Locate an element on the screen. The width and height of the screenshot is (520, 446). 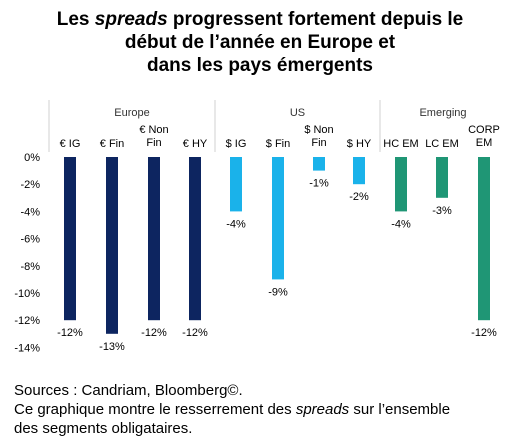
y-tick-label: -4% is located at coordinates (30, 212).